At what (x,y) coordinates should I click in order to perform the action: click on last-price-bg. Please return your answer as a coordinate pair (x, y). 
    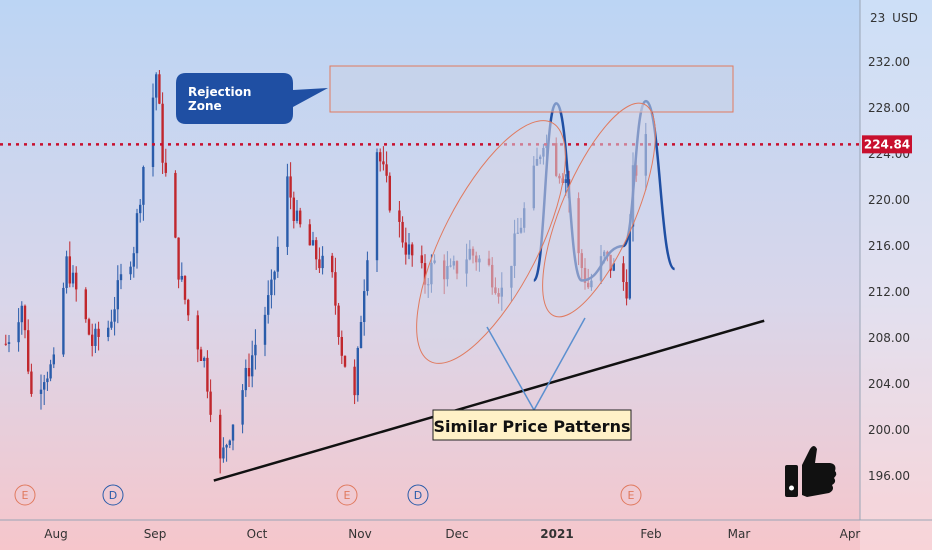
    Looking at the image, I should click on (887, 144).